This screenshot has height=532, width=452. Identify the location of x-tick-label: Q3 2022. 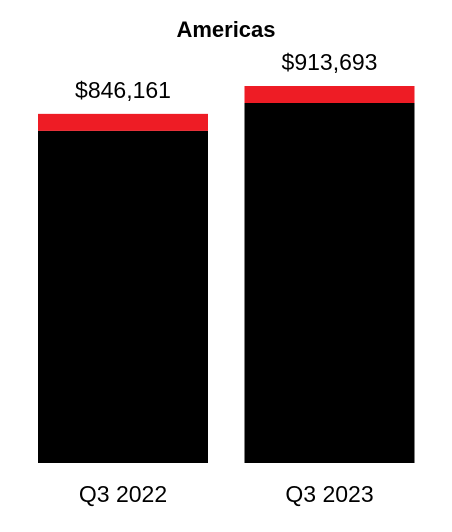
(123, 494).